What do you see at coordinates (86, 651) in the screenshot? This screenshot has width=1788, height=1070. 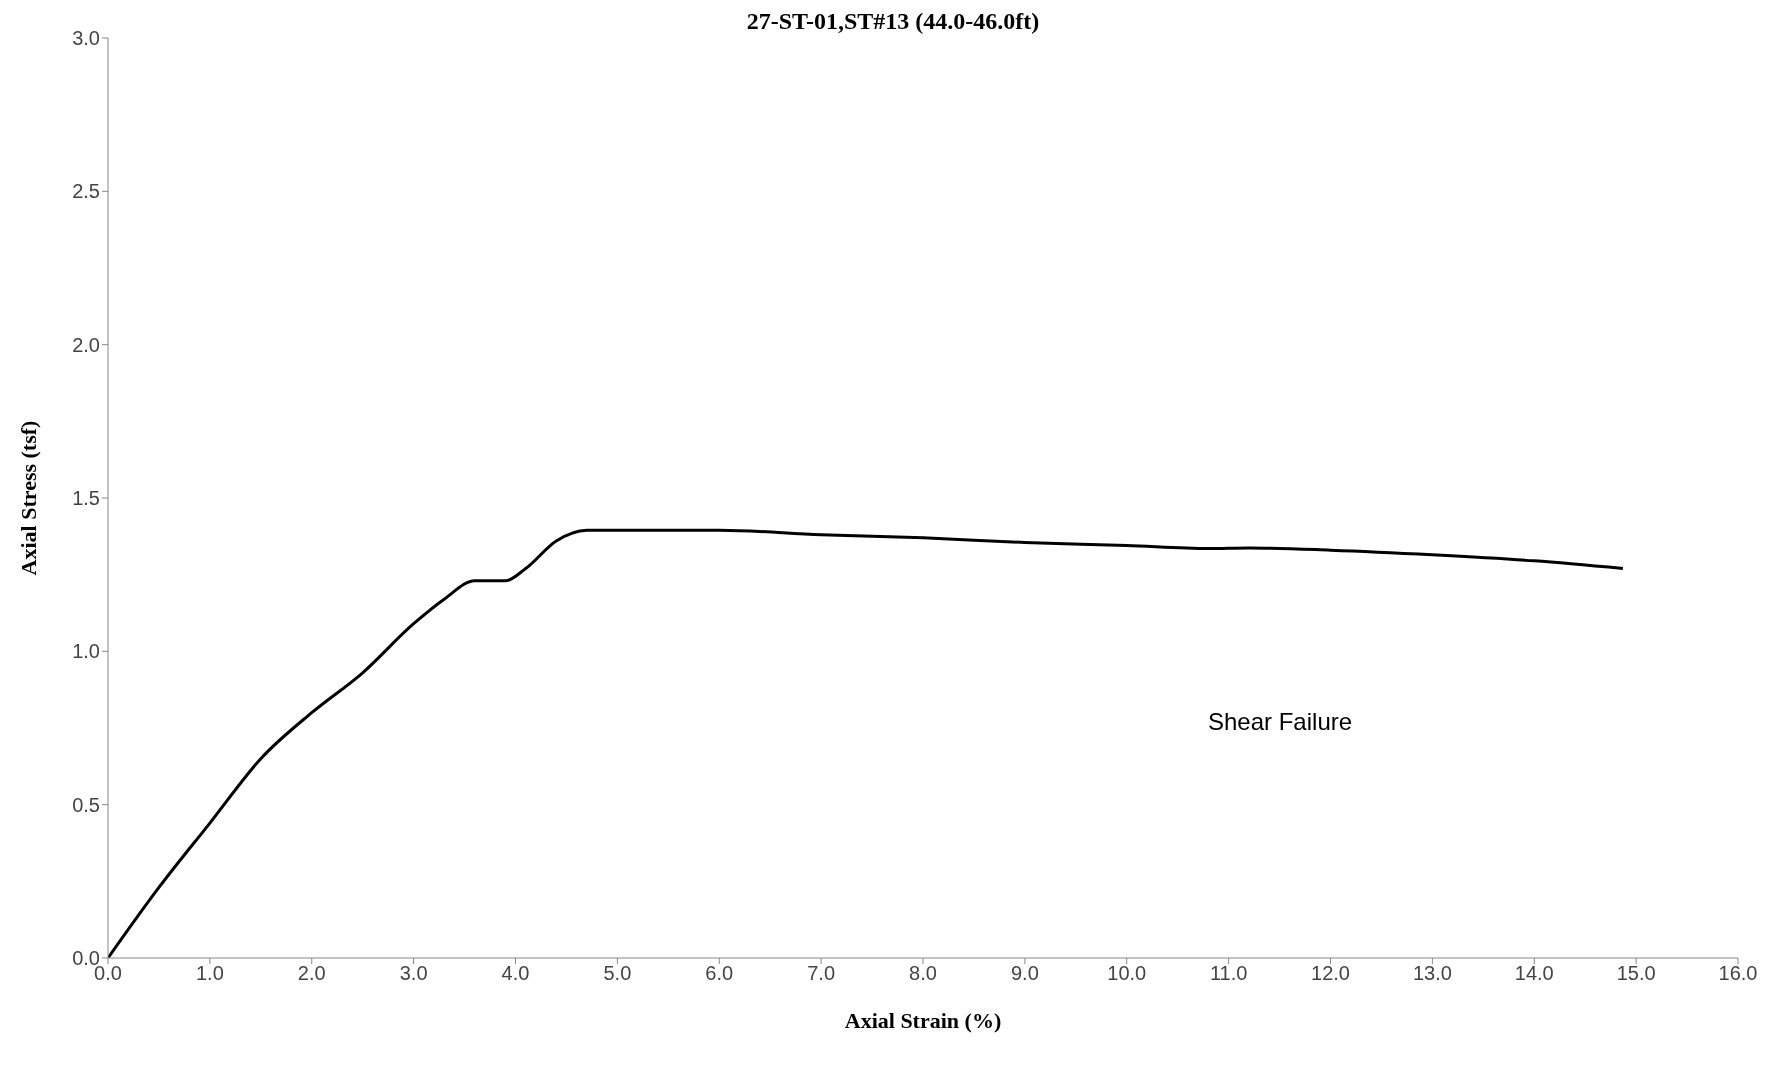 I see `y-tick-label: 1.0` at bounding box center [86, 651].